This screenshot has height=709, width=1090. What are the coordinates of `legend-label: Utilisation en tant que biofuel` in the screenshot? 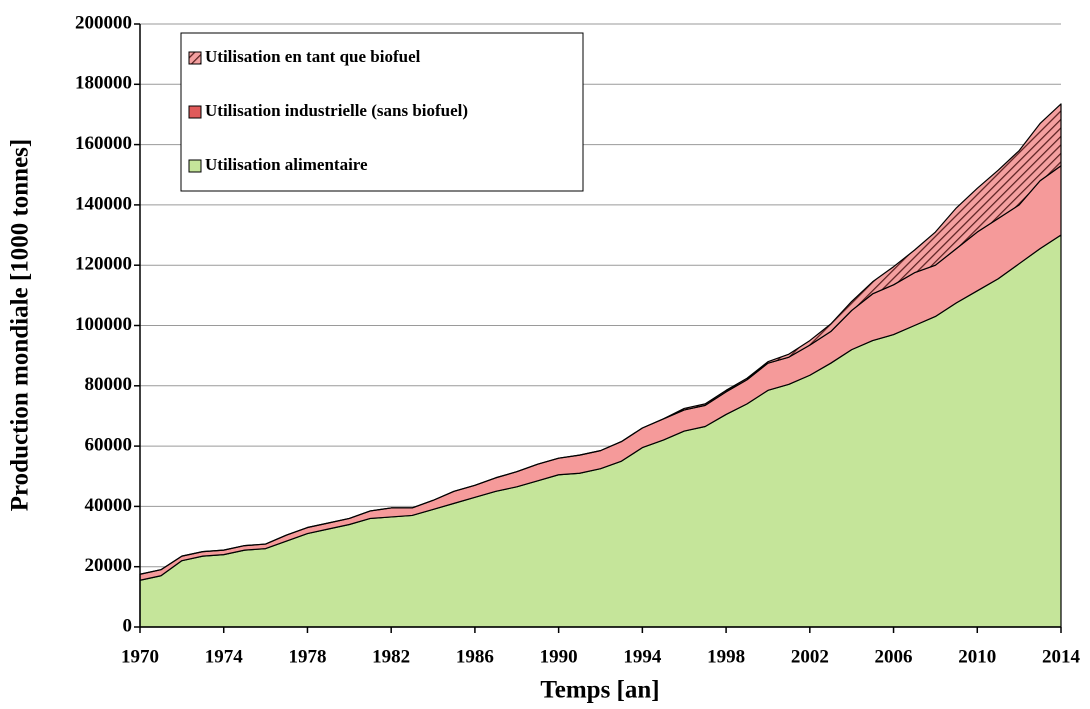 It's located at (313, 56).